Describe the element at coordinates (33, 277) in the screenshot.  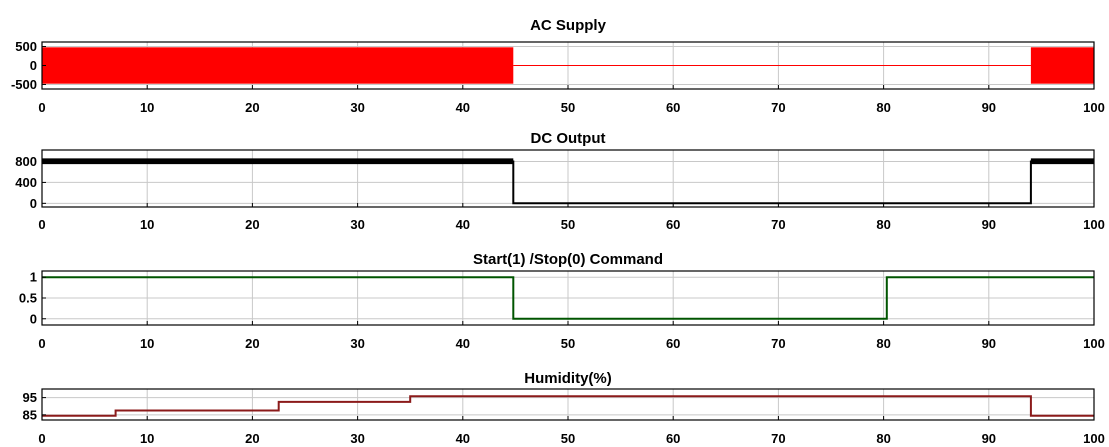
I see `y-tick-label: 1` at that location.